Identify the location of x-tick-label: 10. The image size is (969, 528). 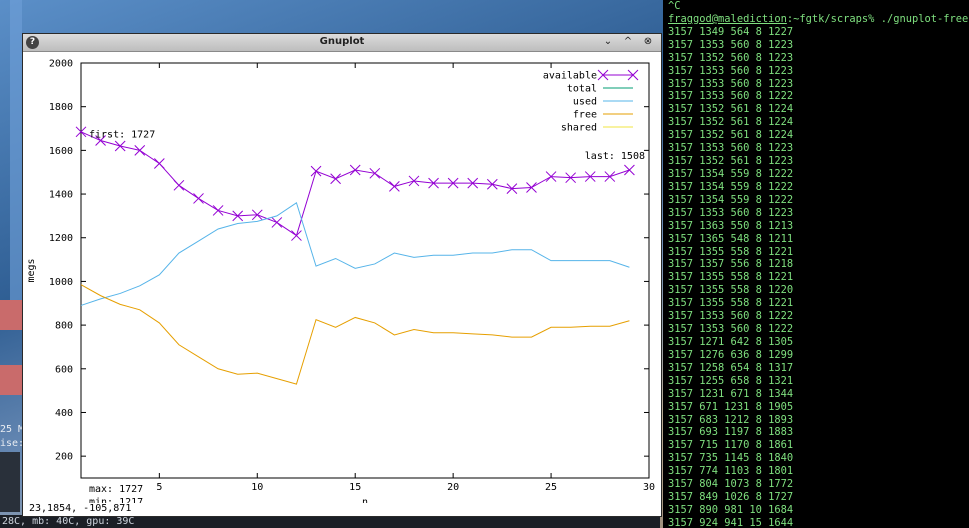
(257, 487).